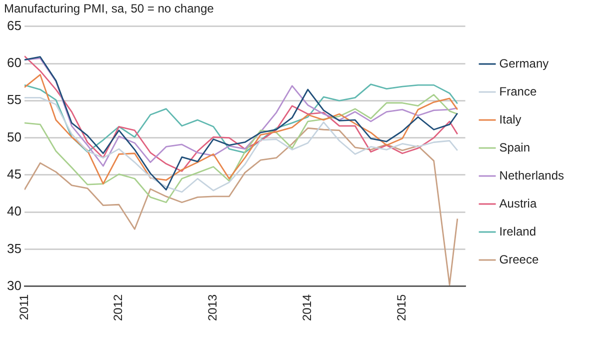  I want to click on y-tick-label: 30, so click(14, 285).